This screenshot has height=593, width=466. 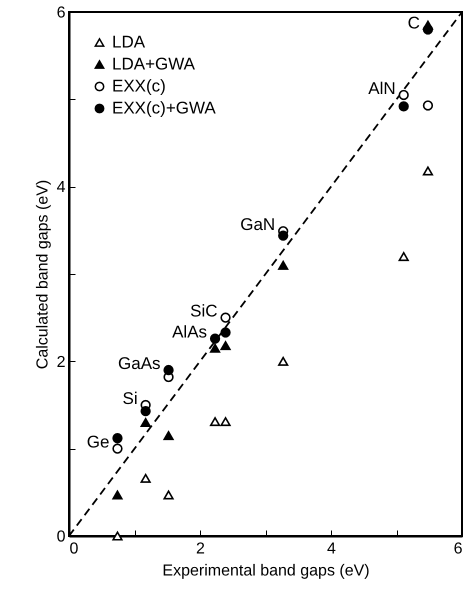 I want to click on annotation: C, so click(x=414, y=22).